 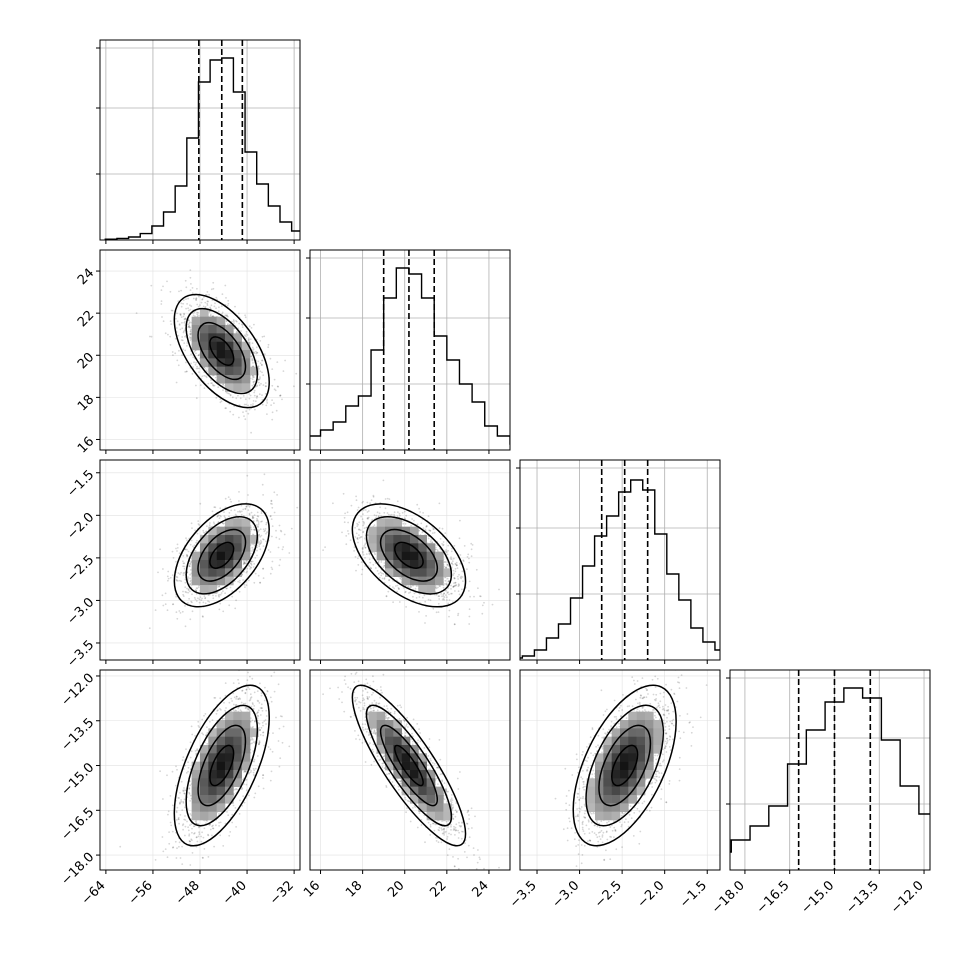 What do you see at coordinates (78, 869) in the screenshot?
I see `y-tick-label: −18.0` at bounding box center [78, 869].